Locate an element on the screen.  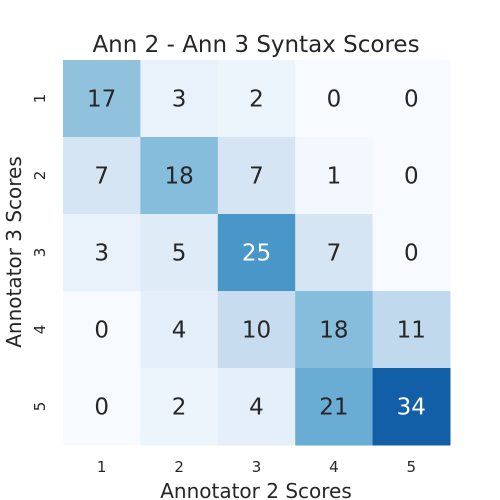
y-tick-label: 5 is located at coordinates (40, 407).